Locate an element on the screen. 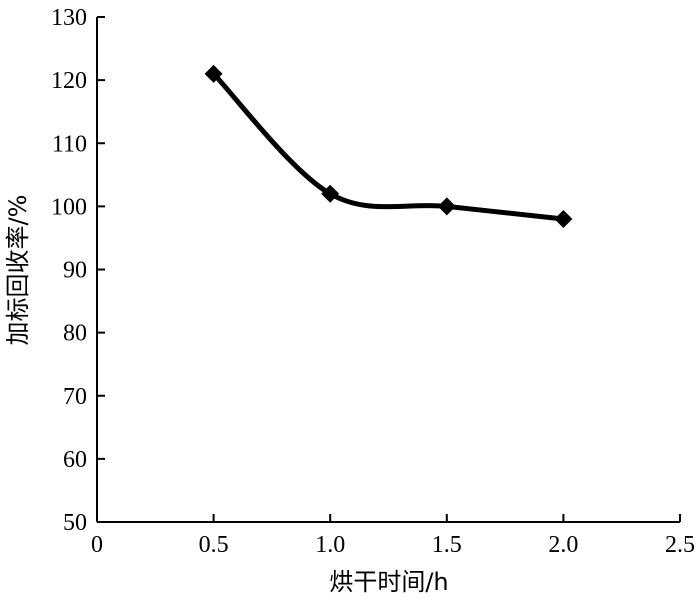 The image size is (700, 601). x-tick-label: 1.5 is located at coordinates (447, 545).